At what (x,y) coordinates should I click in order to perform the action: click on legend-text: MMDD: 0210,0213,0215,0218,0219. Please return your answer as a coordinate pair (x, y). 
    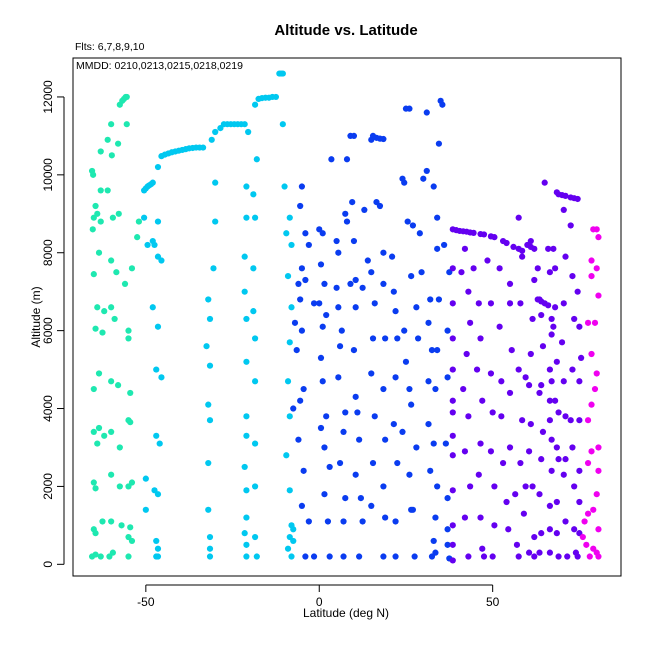
    Looking at the image, I should click on (159, 66).